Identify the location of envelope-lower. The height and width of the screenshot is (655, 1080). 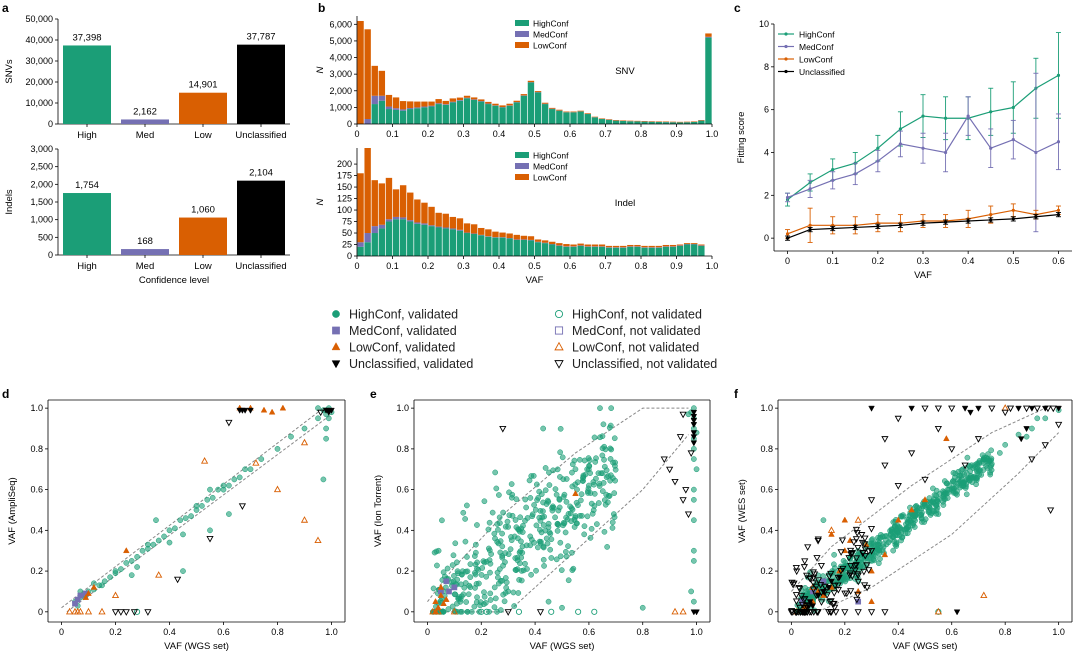
(938, 522).